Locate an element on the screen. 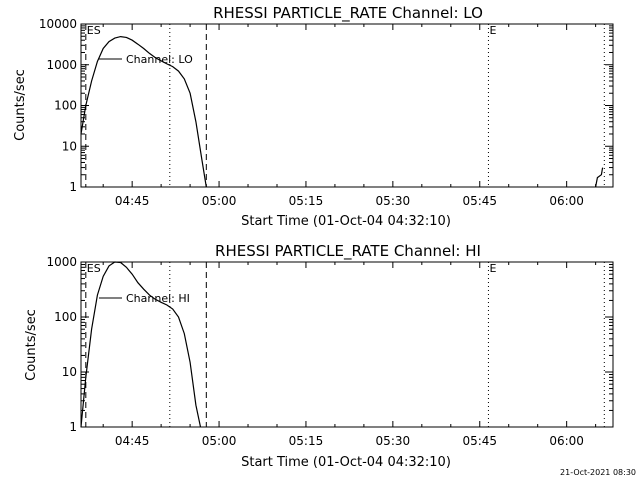 This screenshot has width=640, height=480. lo-y-tick-label: 10 is located at coordinates (69, 146).